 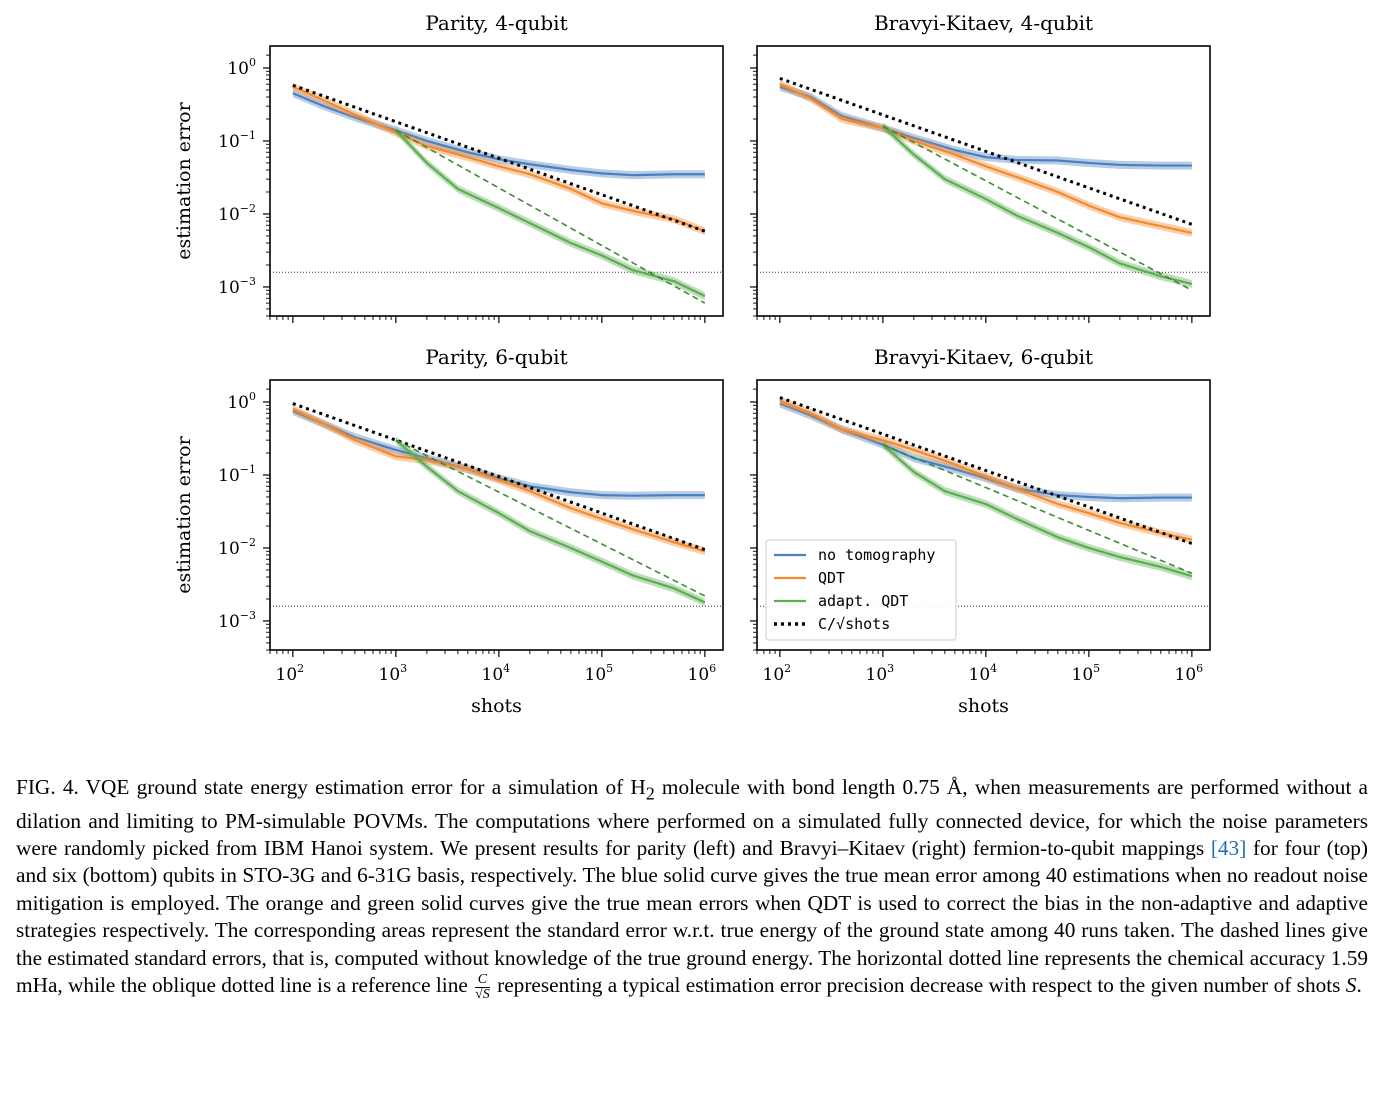 I want to click on legend-label: QDT, so click(x=831, y=578).